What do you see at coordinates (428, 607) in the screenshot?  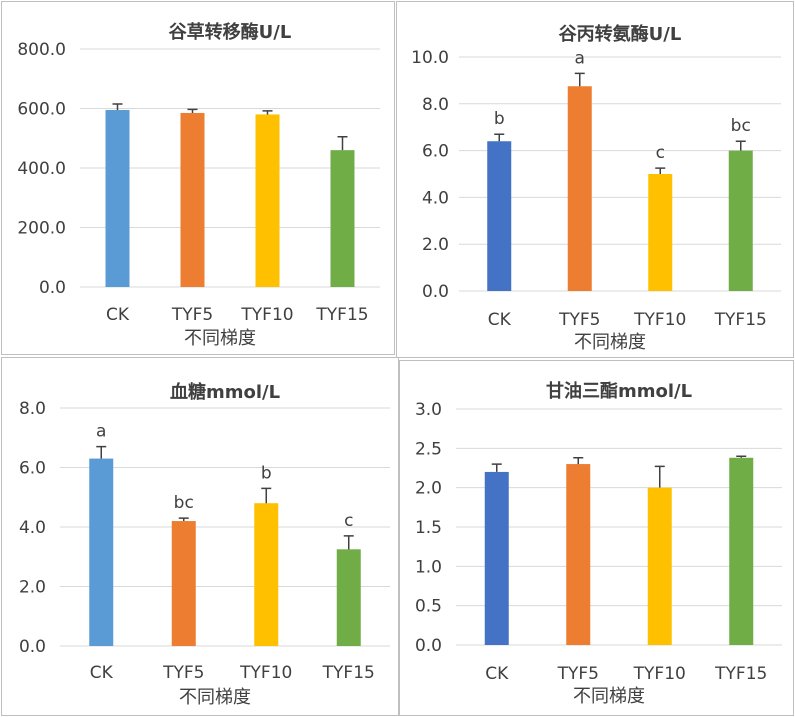 I see `y-tick-label: 0.5` at bounding box center [428, 607].